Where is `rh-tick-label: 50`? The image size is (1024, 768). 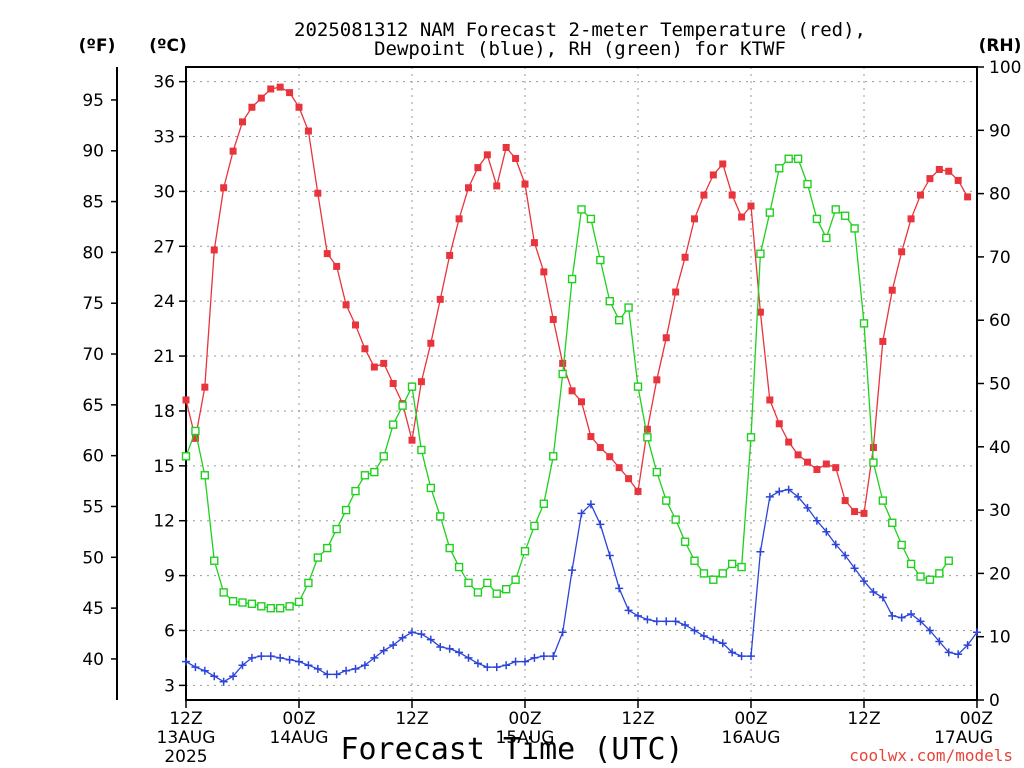
rh-tick-label: 50 is located at coordinates (1000, 385).